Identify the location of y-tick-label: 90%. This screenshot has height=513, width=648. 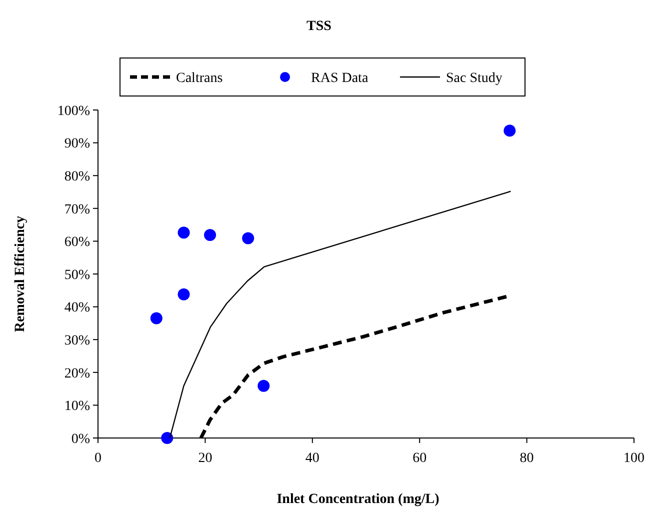
(77, 144).